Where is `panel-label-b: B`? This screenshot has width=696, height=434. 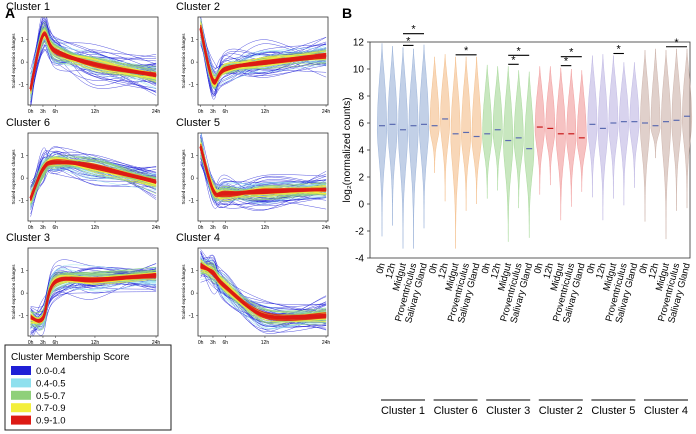 panel-label-b: B is located at coordinates (347, 13).